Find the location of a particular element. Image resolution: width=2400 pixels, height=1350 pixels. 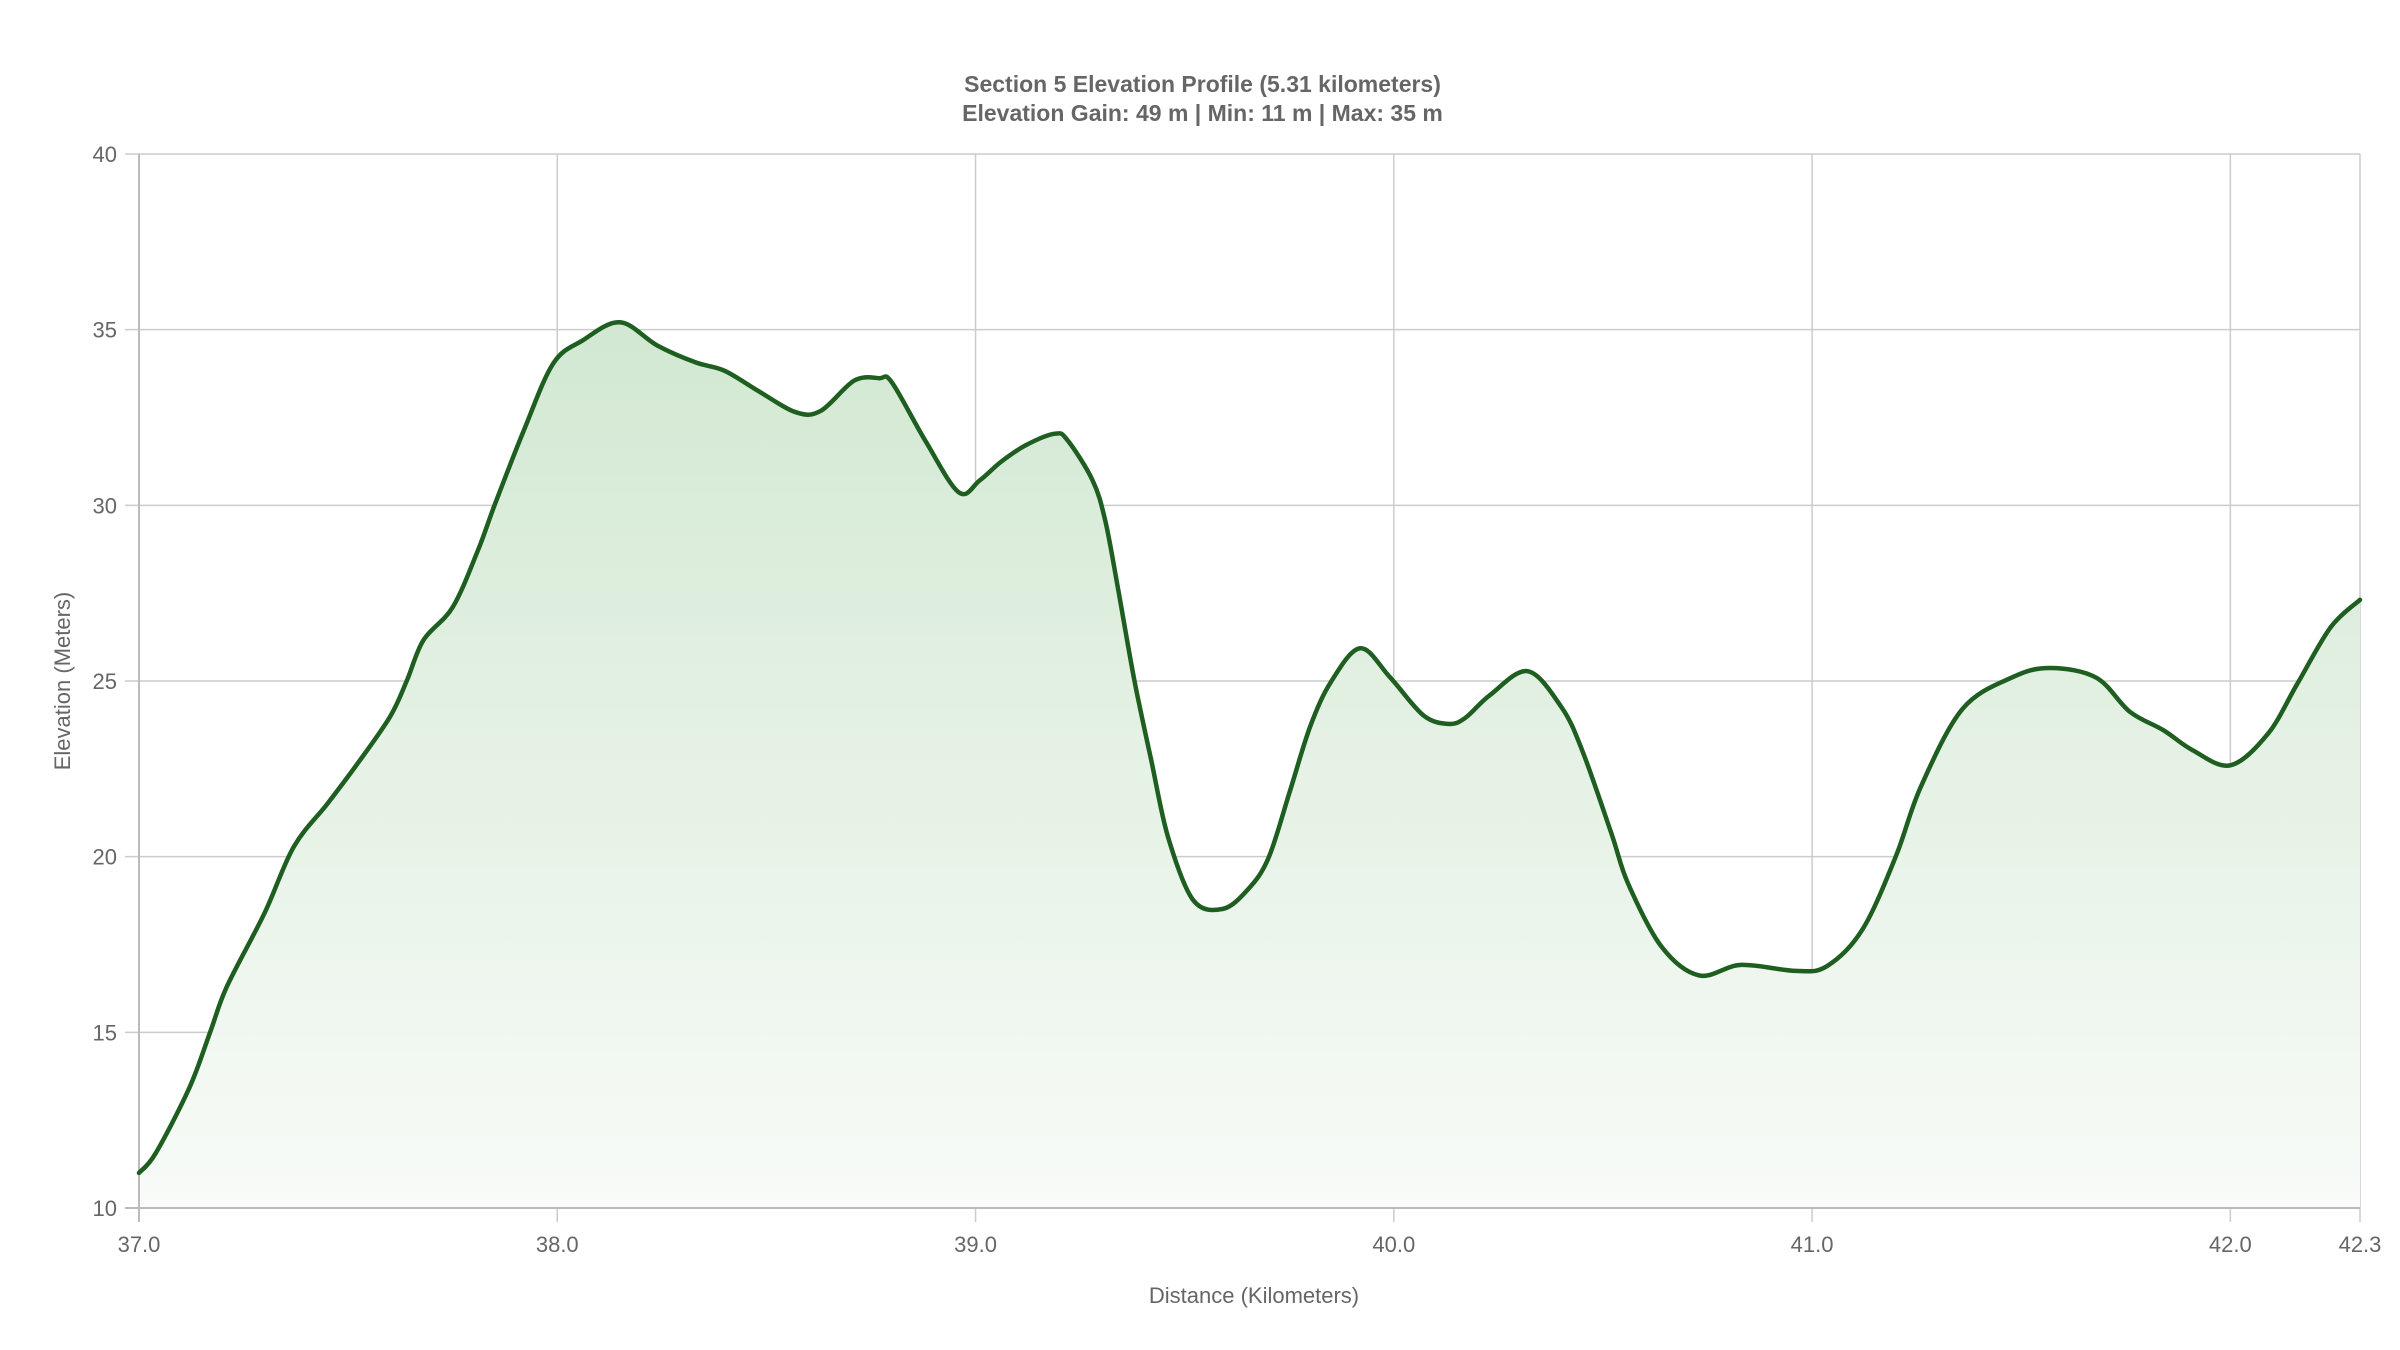

y-tick-label: 40 is located at coordinates (105, 154).